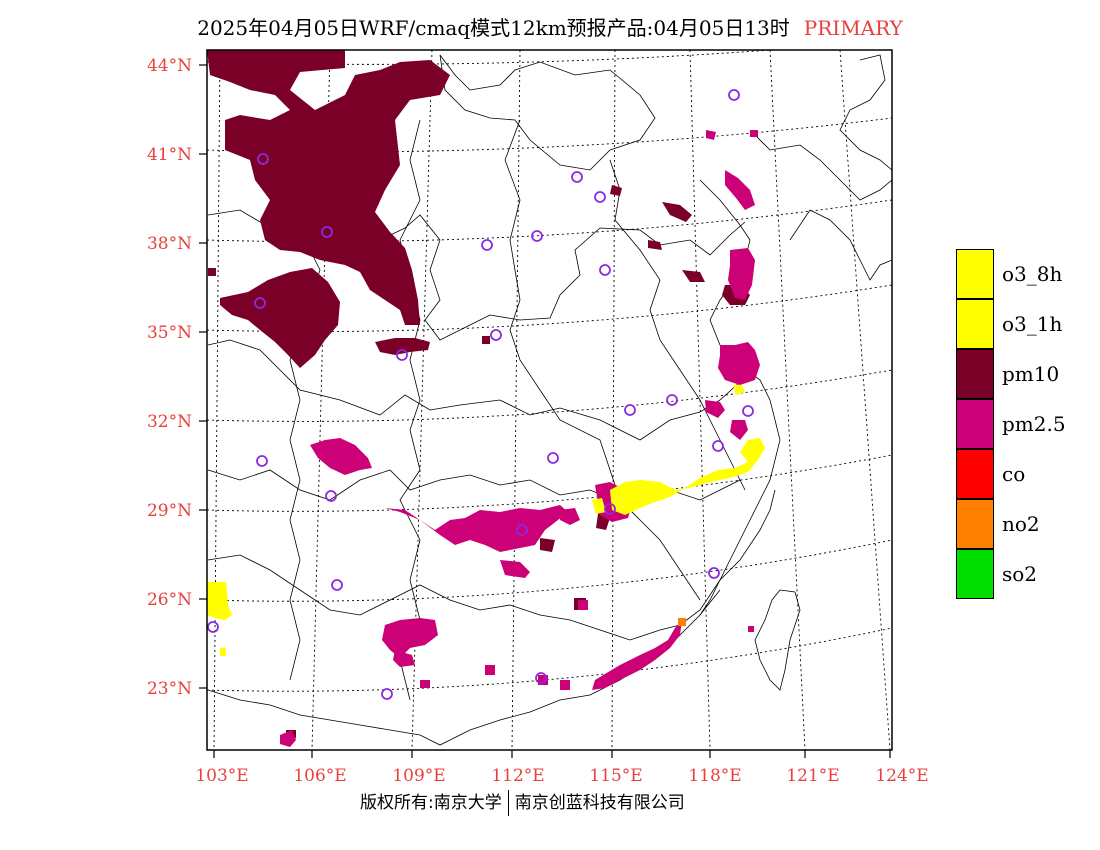 The image size is (1100, 850). I want to click on lon-label: 115°E, so click(615, 776).